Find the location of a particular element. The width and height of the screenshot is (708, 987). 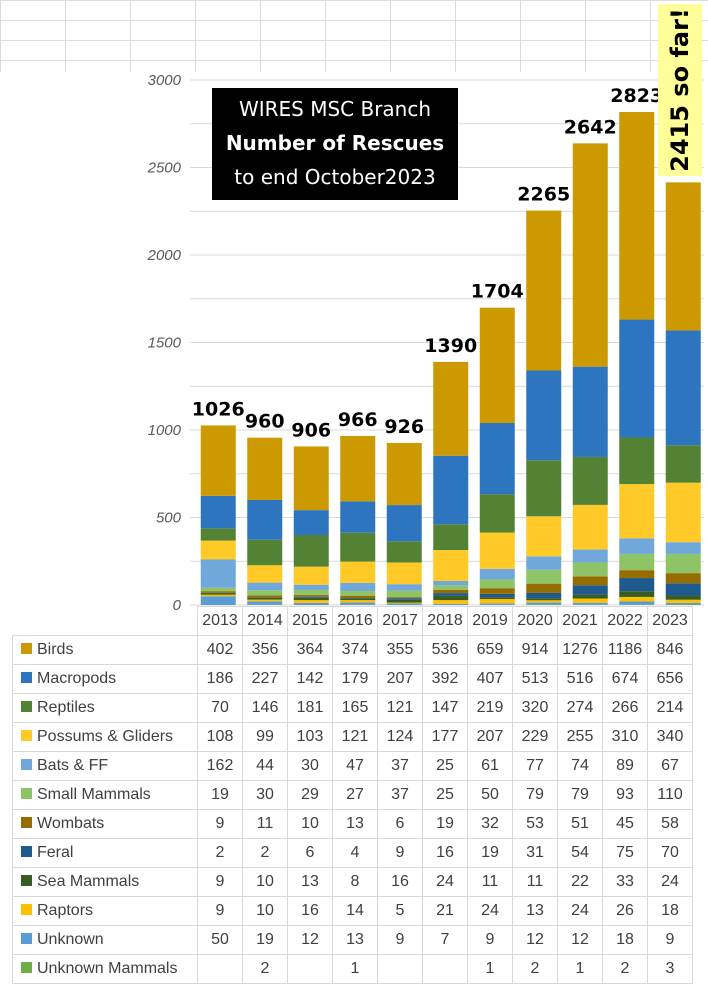

table-cell: 5 is located at coordinates (400, 911).